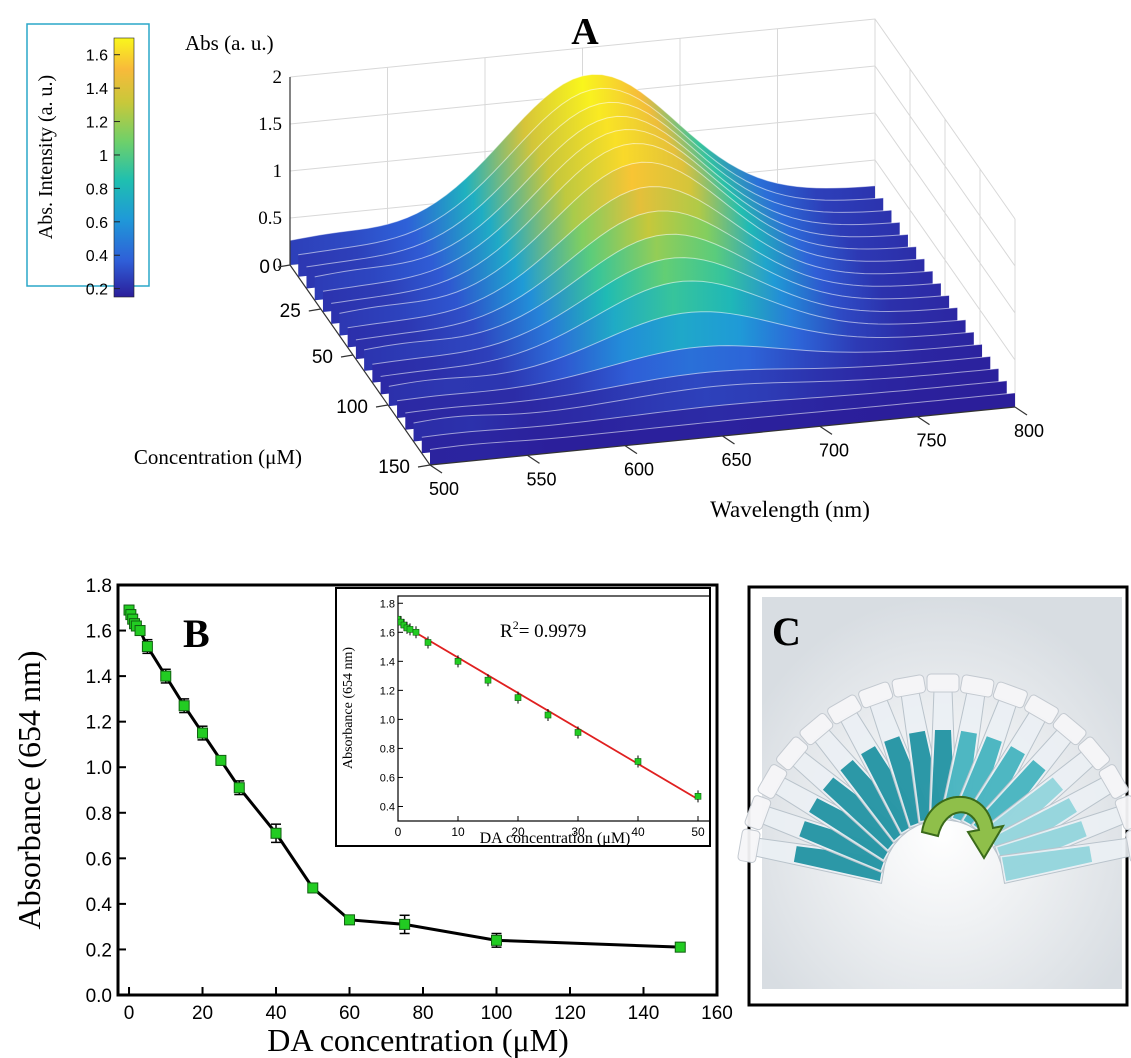  Describe the element at coordinates (322, 357) in the screenshot. I see `panel-a-y-tick-label: 50` at that location.